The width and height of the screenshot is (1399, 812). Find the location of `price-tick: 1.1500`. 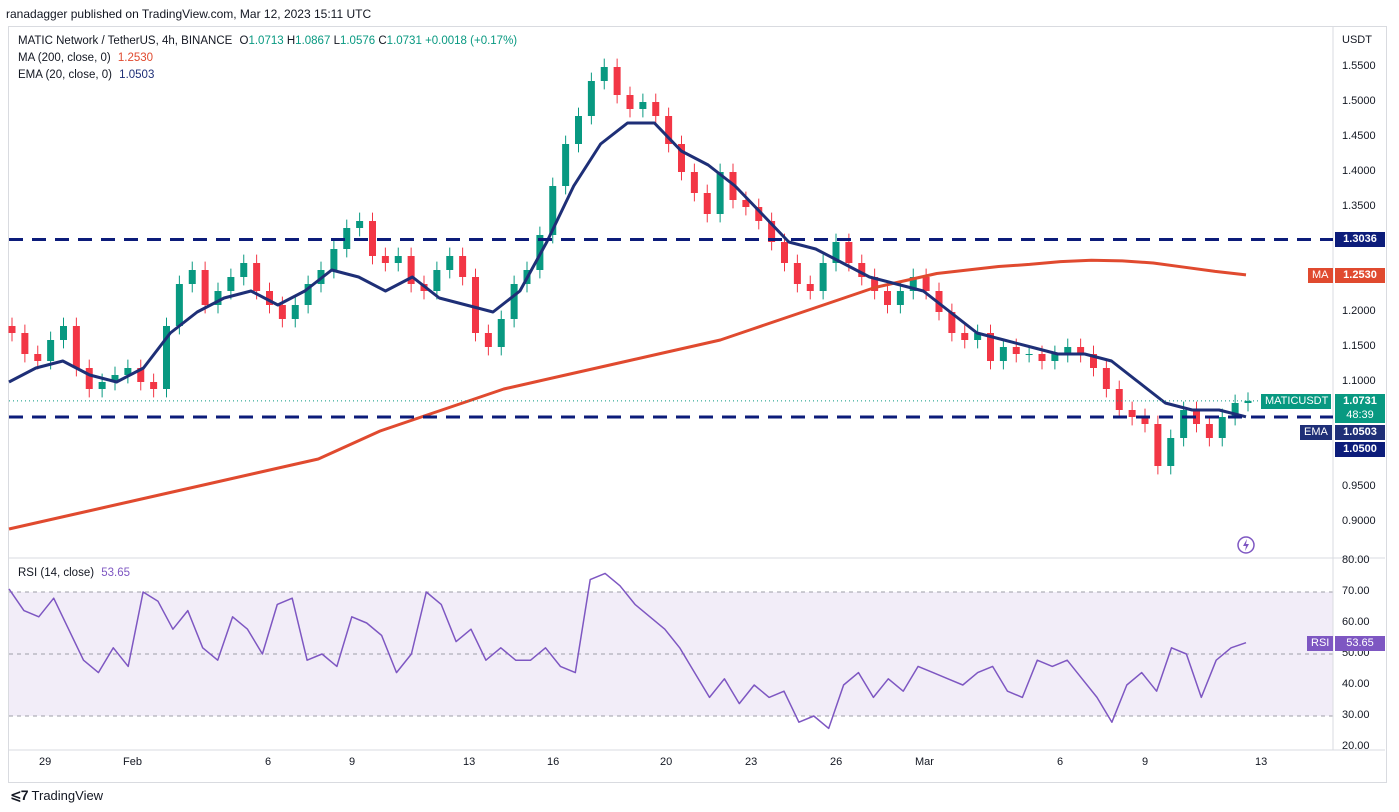

price-tick: 1.1500 is located at coordinates (1359, 346).